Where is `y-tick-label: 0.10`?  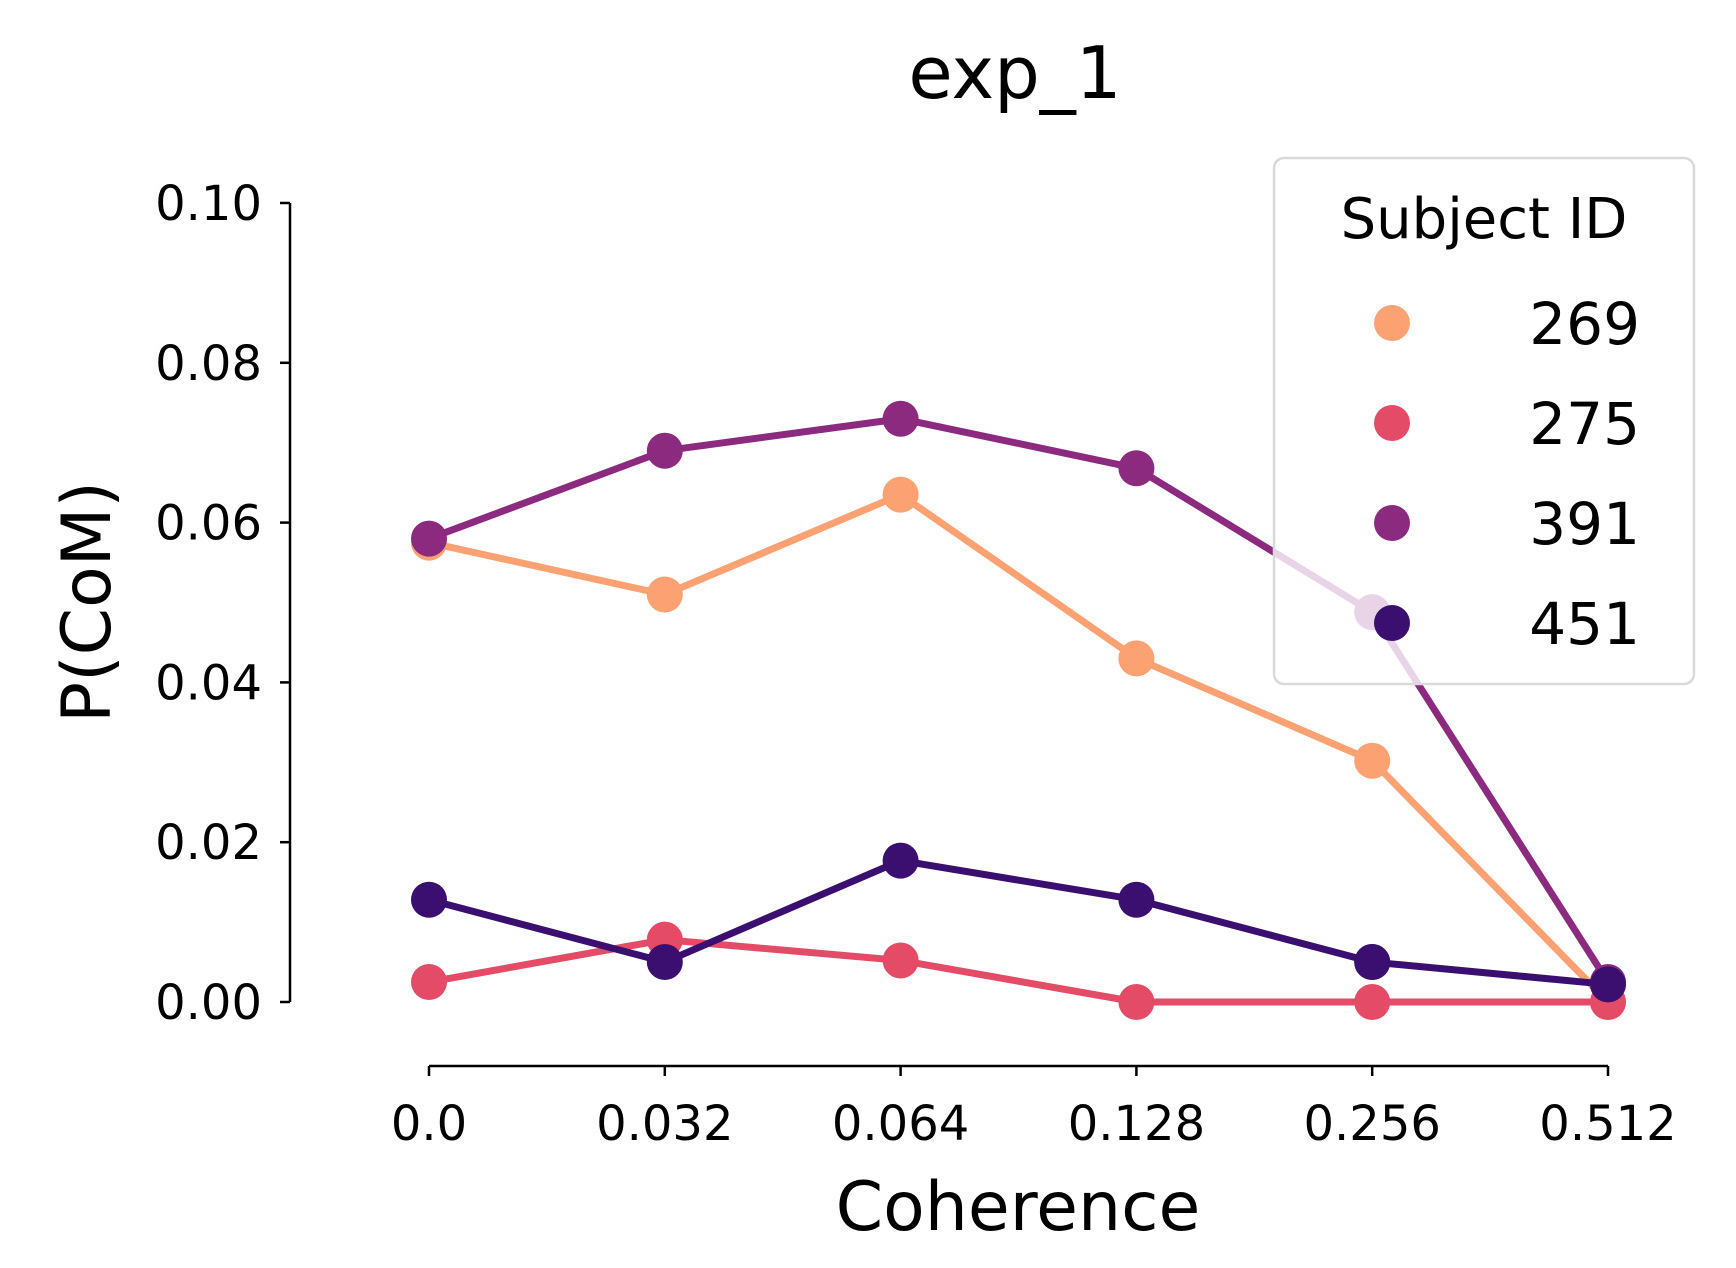 y-tick-label: 0.10 is located at coordinates (208, 204).